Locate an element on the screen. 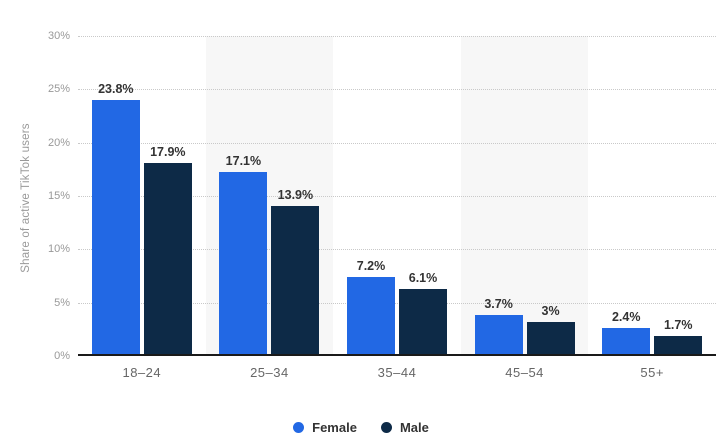 The image size is (722, 447). x-axis-label-45-54: 45–54 is located at coordinates (524, 372).